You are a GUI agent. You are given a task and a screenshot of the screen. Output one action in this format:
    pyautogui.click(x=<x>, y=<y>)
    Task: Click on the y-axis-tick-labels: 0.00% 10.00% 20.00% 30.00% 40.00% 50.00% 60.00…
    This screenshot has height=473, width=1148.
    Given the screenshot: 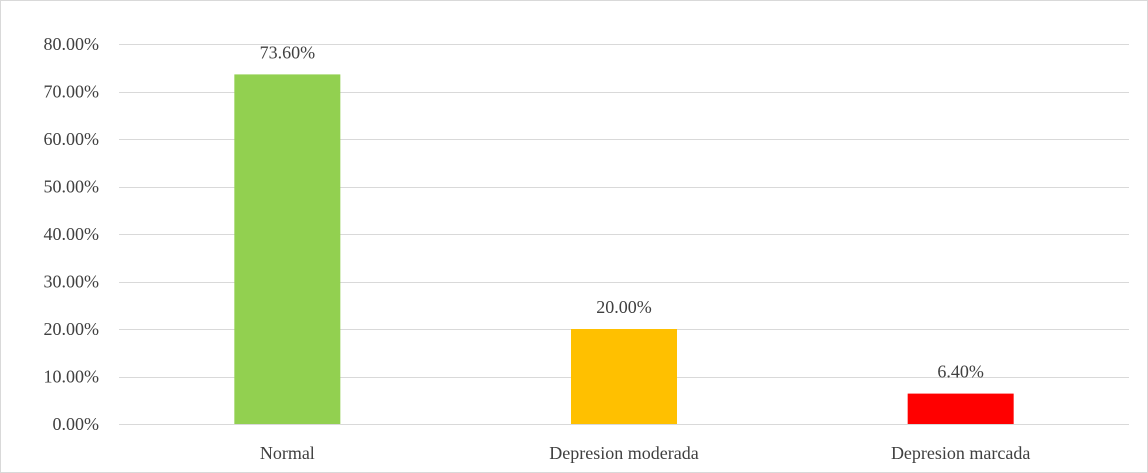 What is the action you would take?
    pyautogui.click(x=72, y=234)
    